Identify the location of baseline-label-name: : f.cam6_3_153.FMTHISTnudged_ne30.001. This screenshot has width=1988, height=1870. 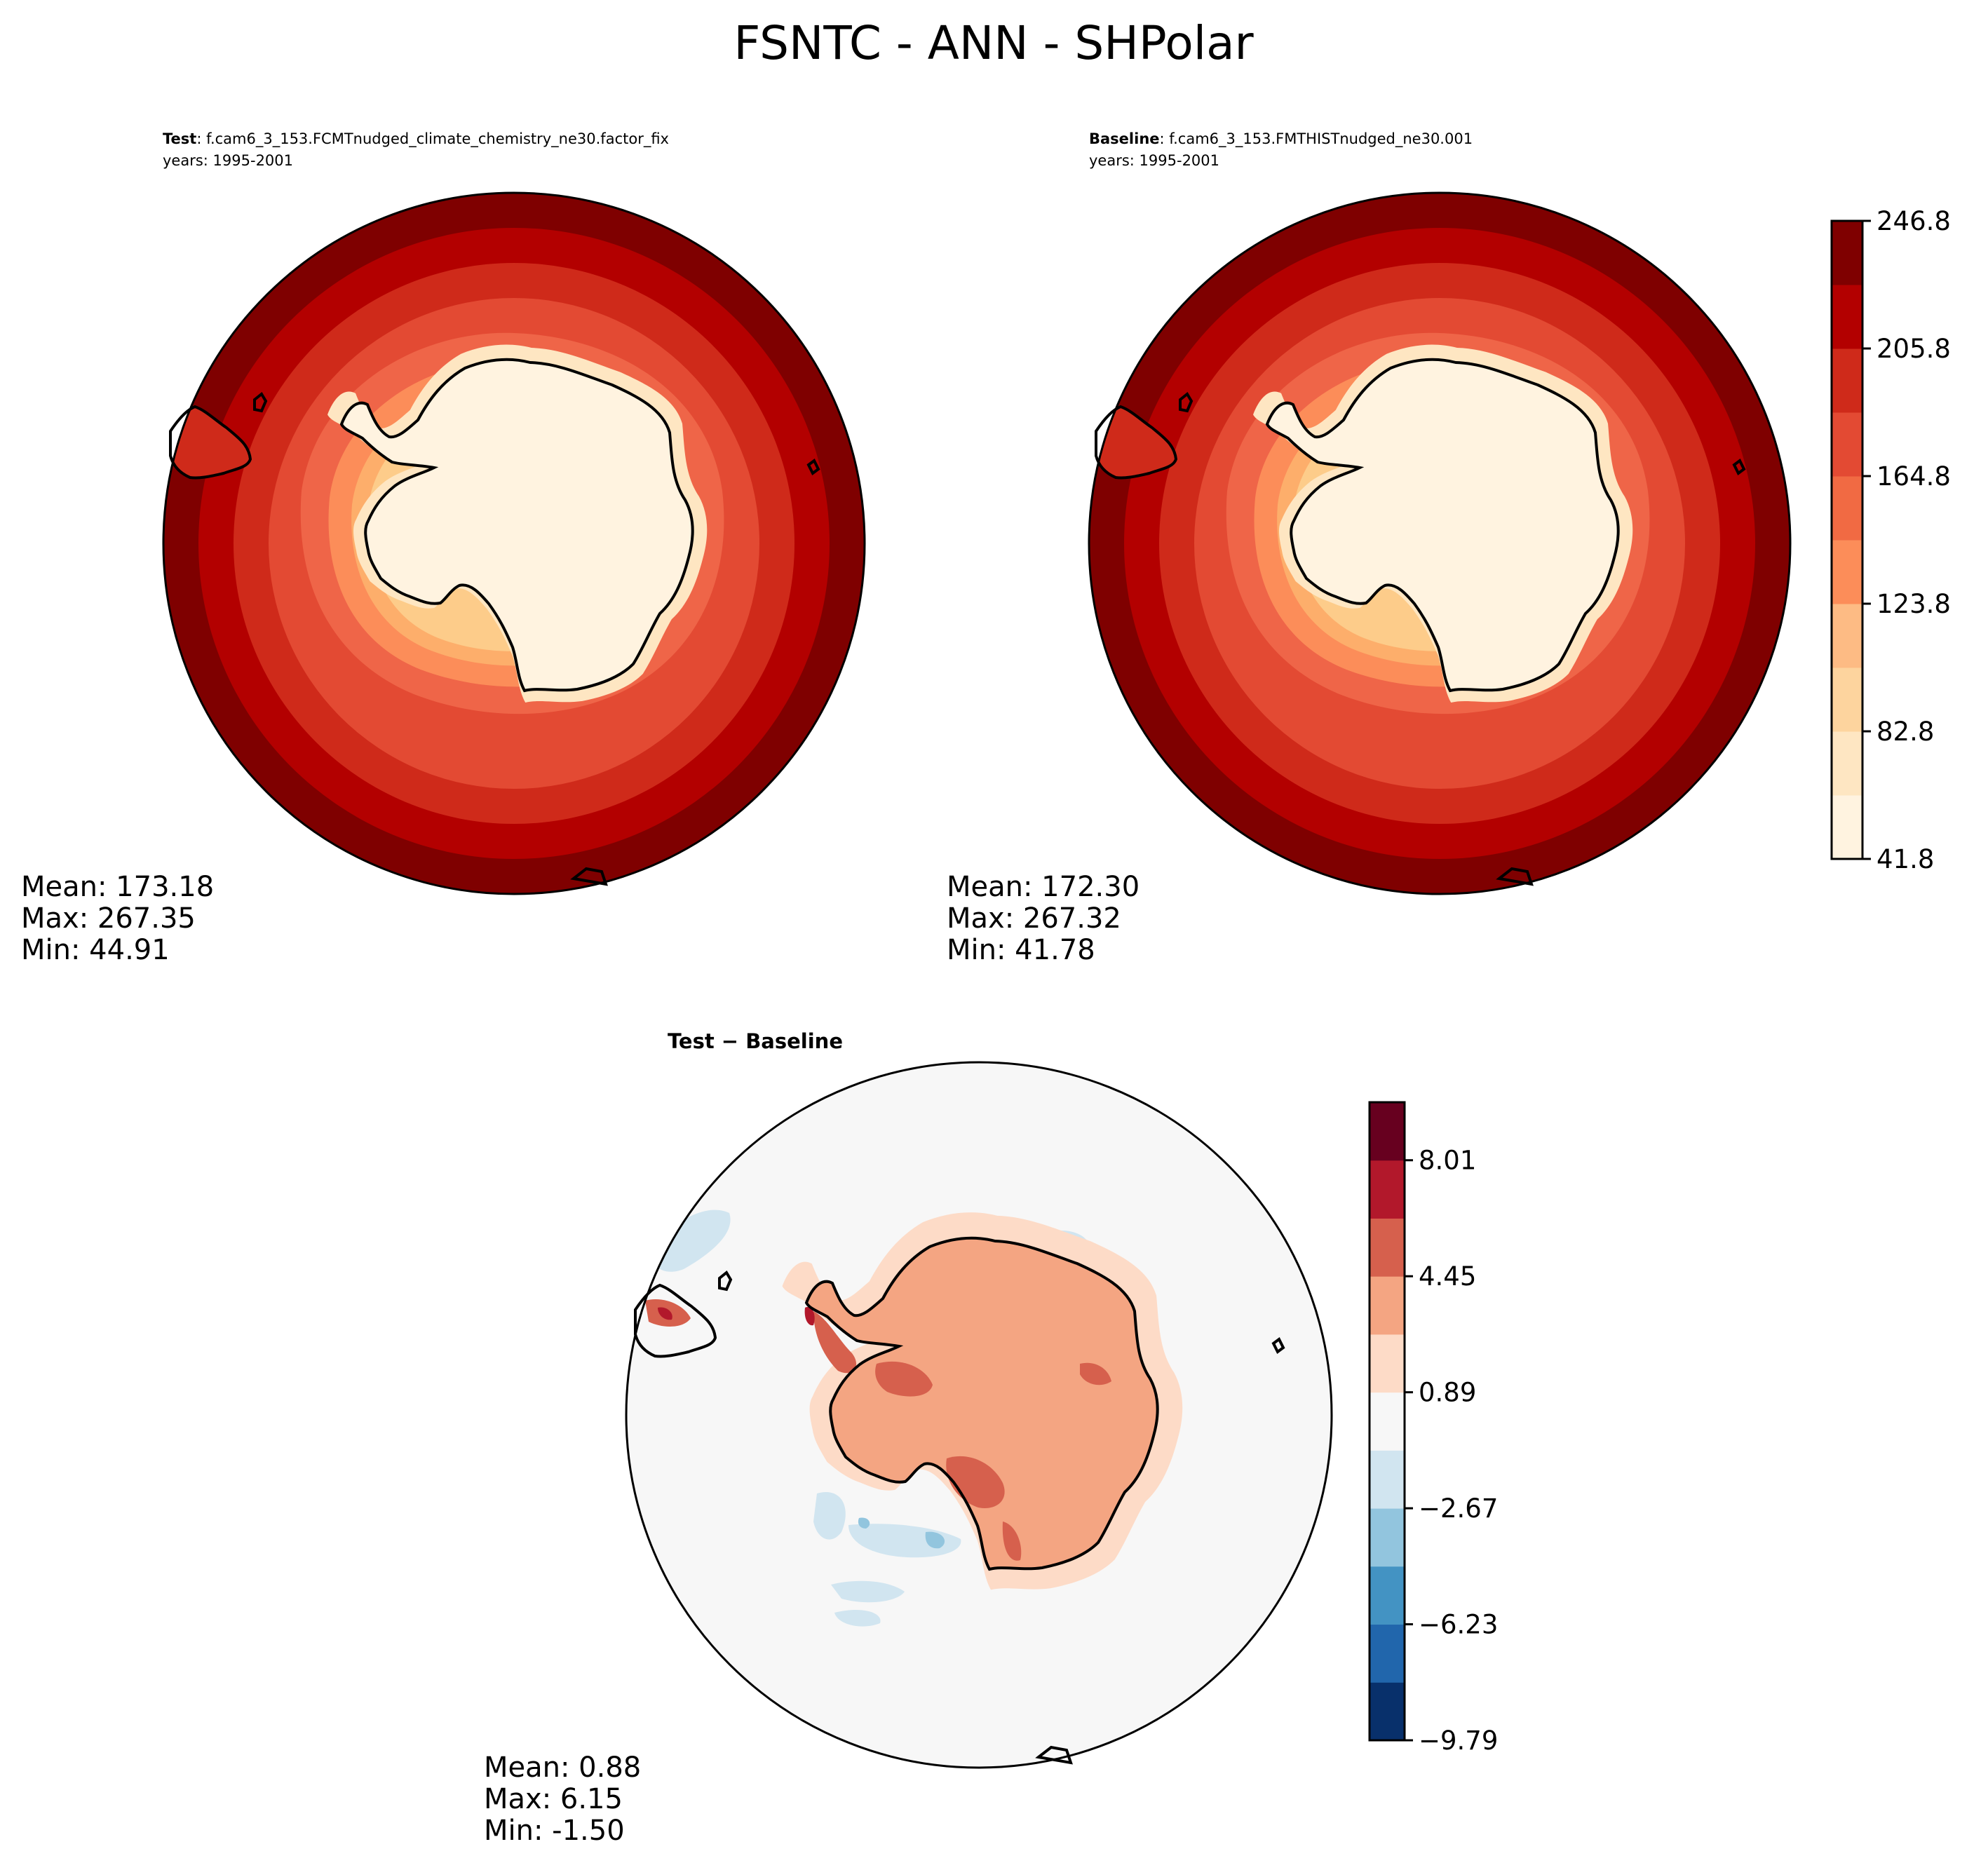
(1317, 139).